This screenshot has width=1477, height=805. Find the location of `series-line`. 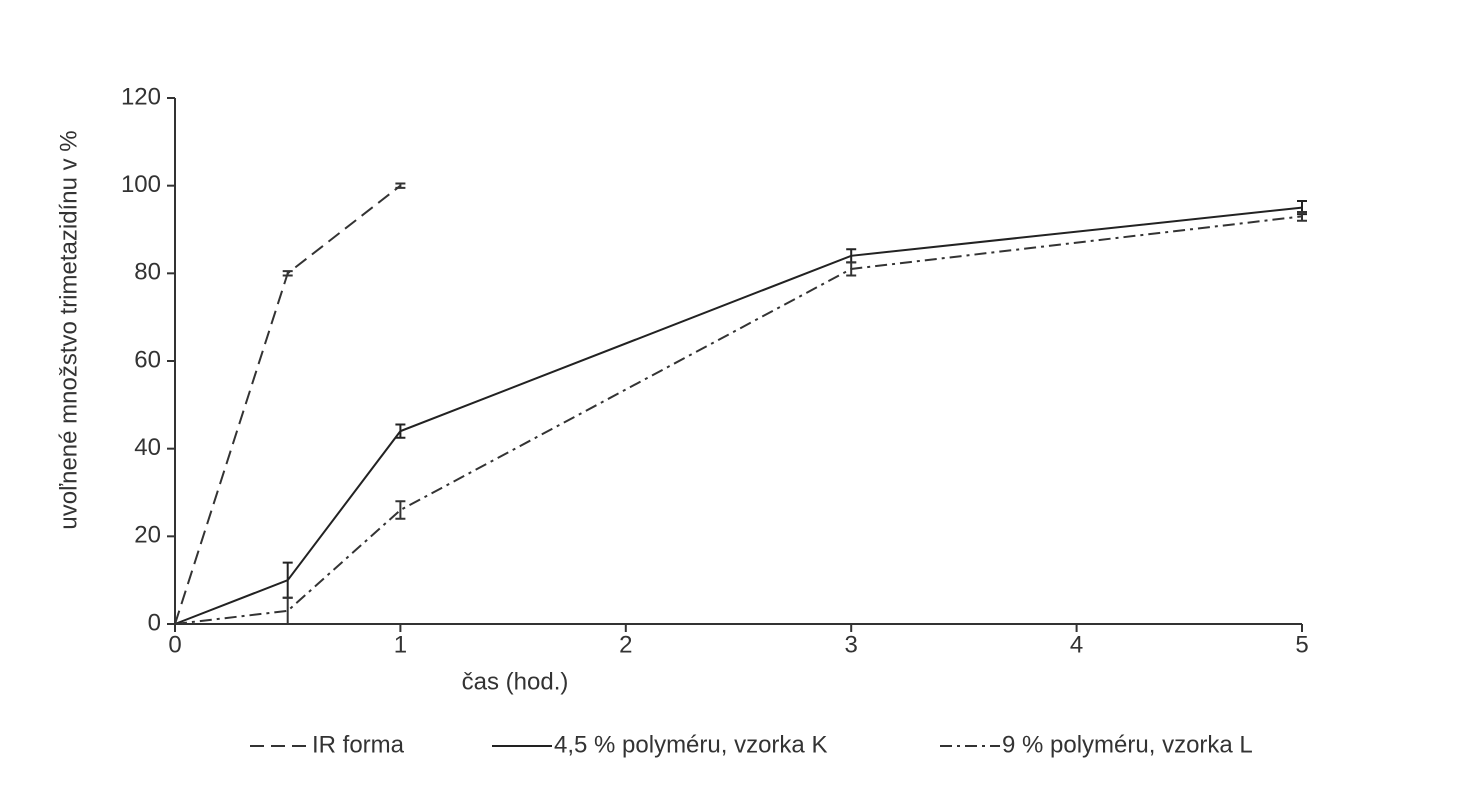

series-line is located at coordinates (288, 404).